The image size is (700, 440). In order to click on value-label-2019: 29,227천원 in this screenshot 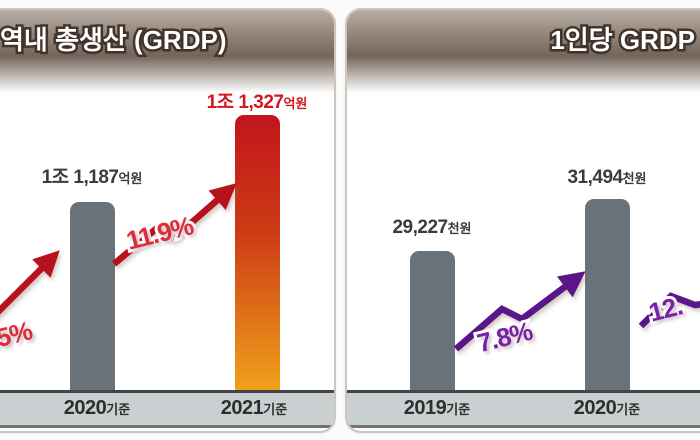, I will do `click(432, 228)`.